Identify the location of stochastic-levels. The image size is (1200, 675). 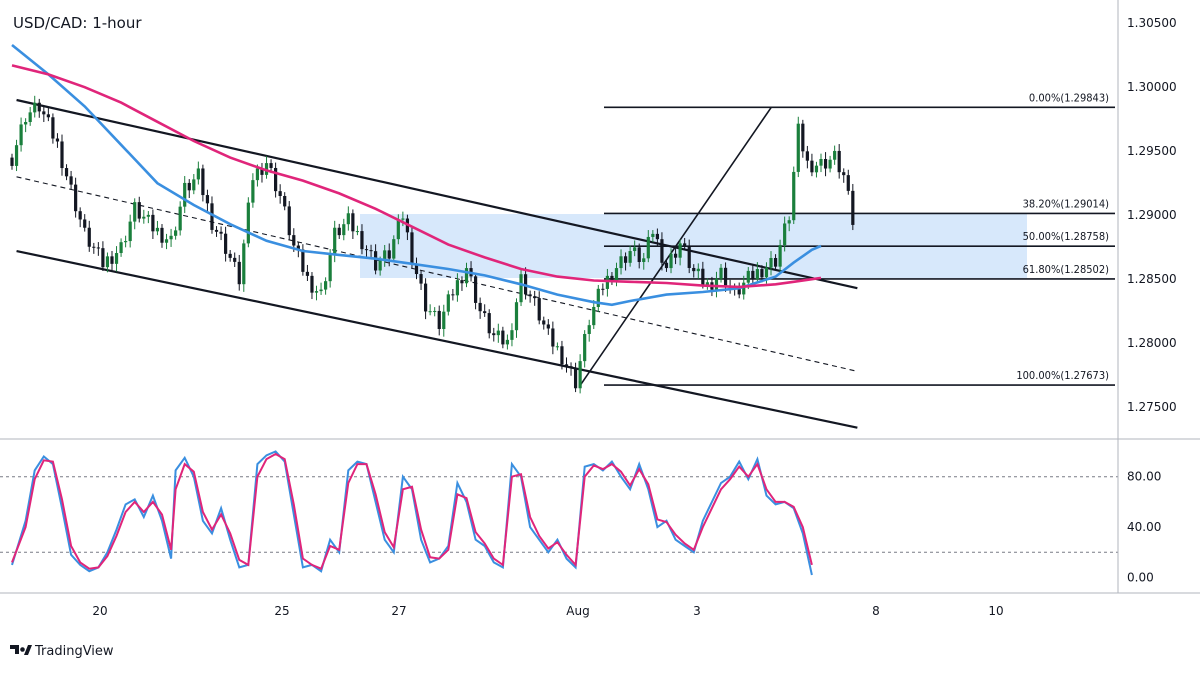
(559, 514).